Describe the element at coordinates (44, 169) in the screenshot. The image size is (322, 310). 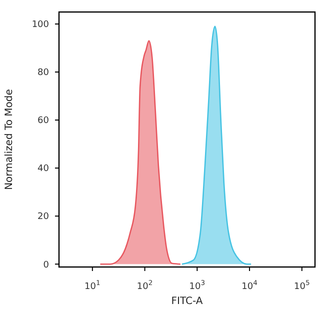
I see `y-tick-label: 40` at that location.